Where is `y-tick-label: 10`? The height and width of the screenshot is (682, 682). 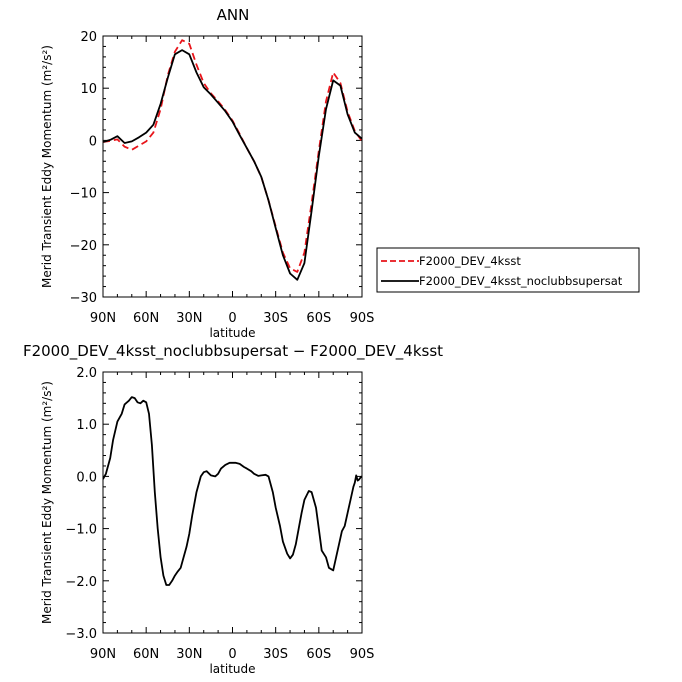
y-tick-label: 10 is located at coordinates (88, 89).